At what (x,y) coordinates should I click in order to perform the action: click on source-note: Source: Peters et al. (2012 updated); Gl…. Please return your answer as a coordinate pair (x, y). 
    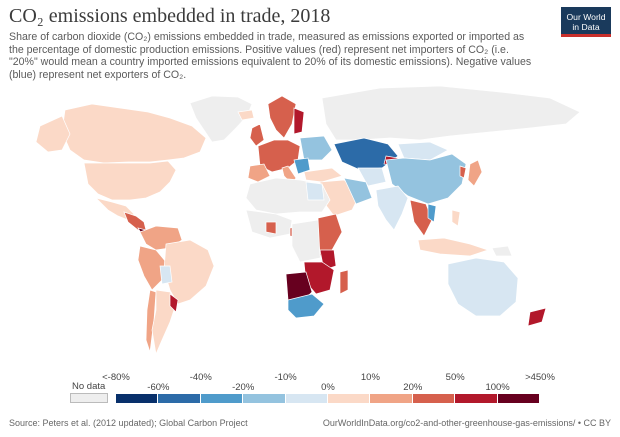
    Looking at the image, I should click on (128, 423).